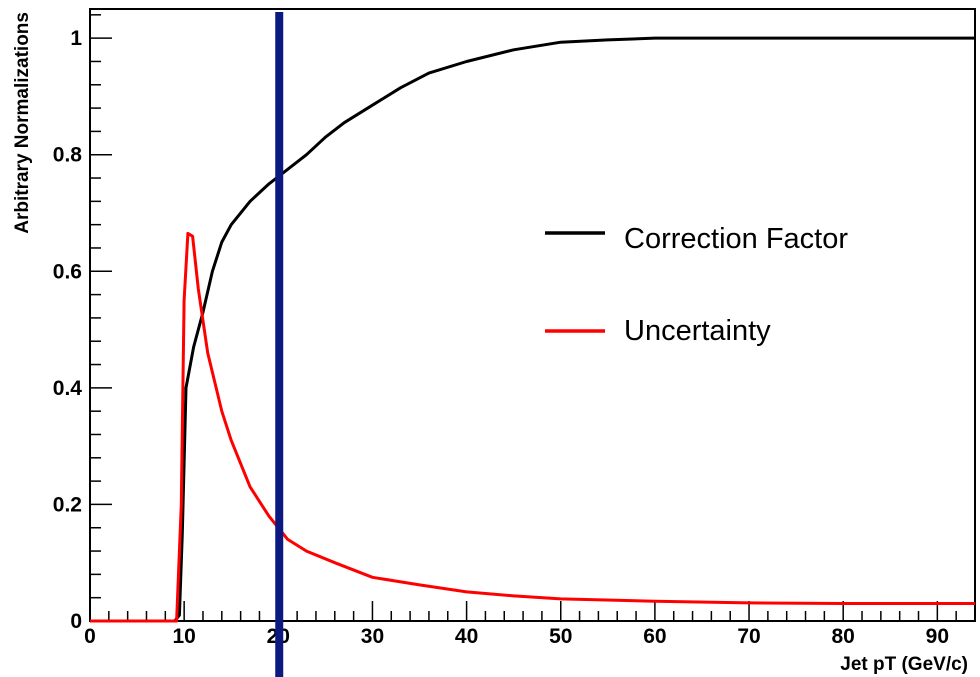  Describe the element at coordinates (76, 38) in the screenshot. I see `y-tick-label: 1` at that location.